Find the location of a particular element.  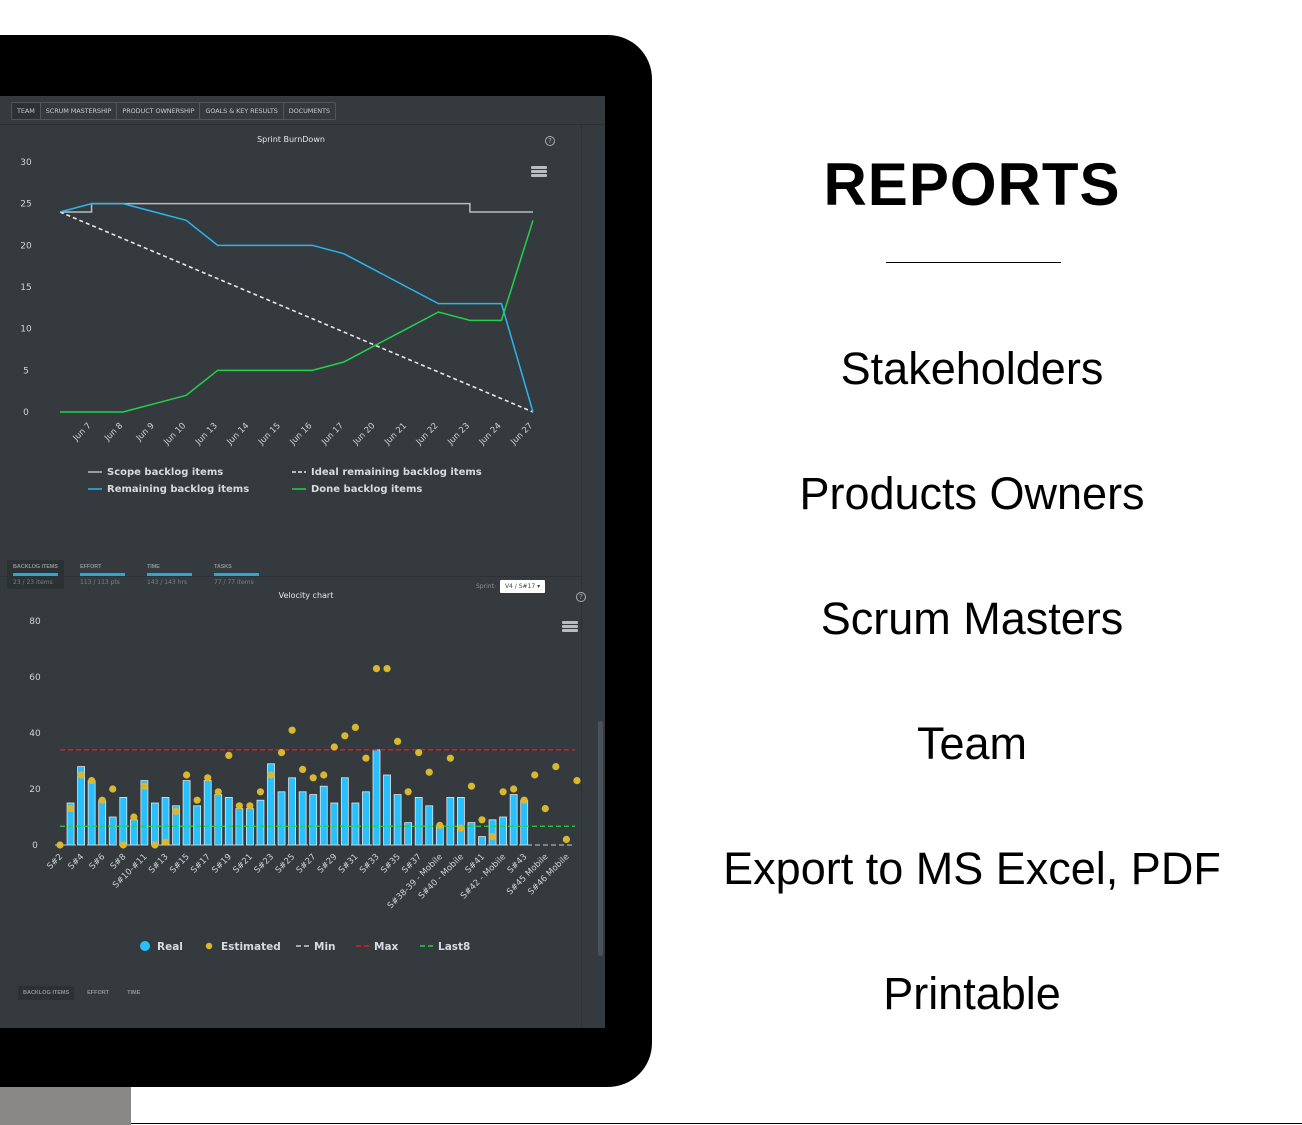

scrollbar is located at coordinates (600, 838).